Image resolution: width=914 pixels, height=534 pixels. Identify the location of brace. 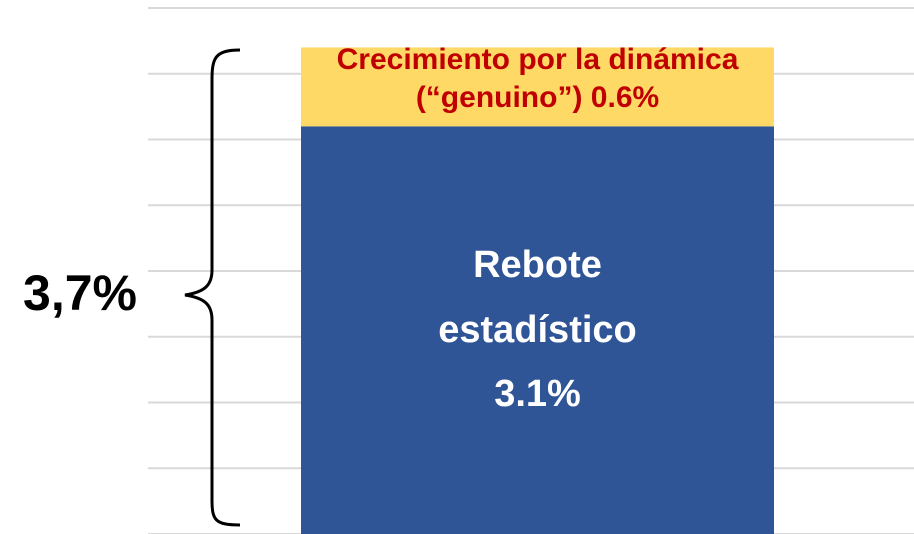
(212, 287).